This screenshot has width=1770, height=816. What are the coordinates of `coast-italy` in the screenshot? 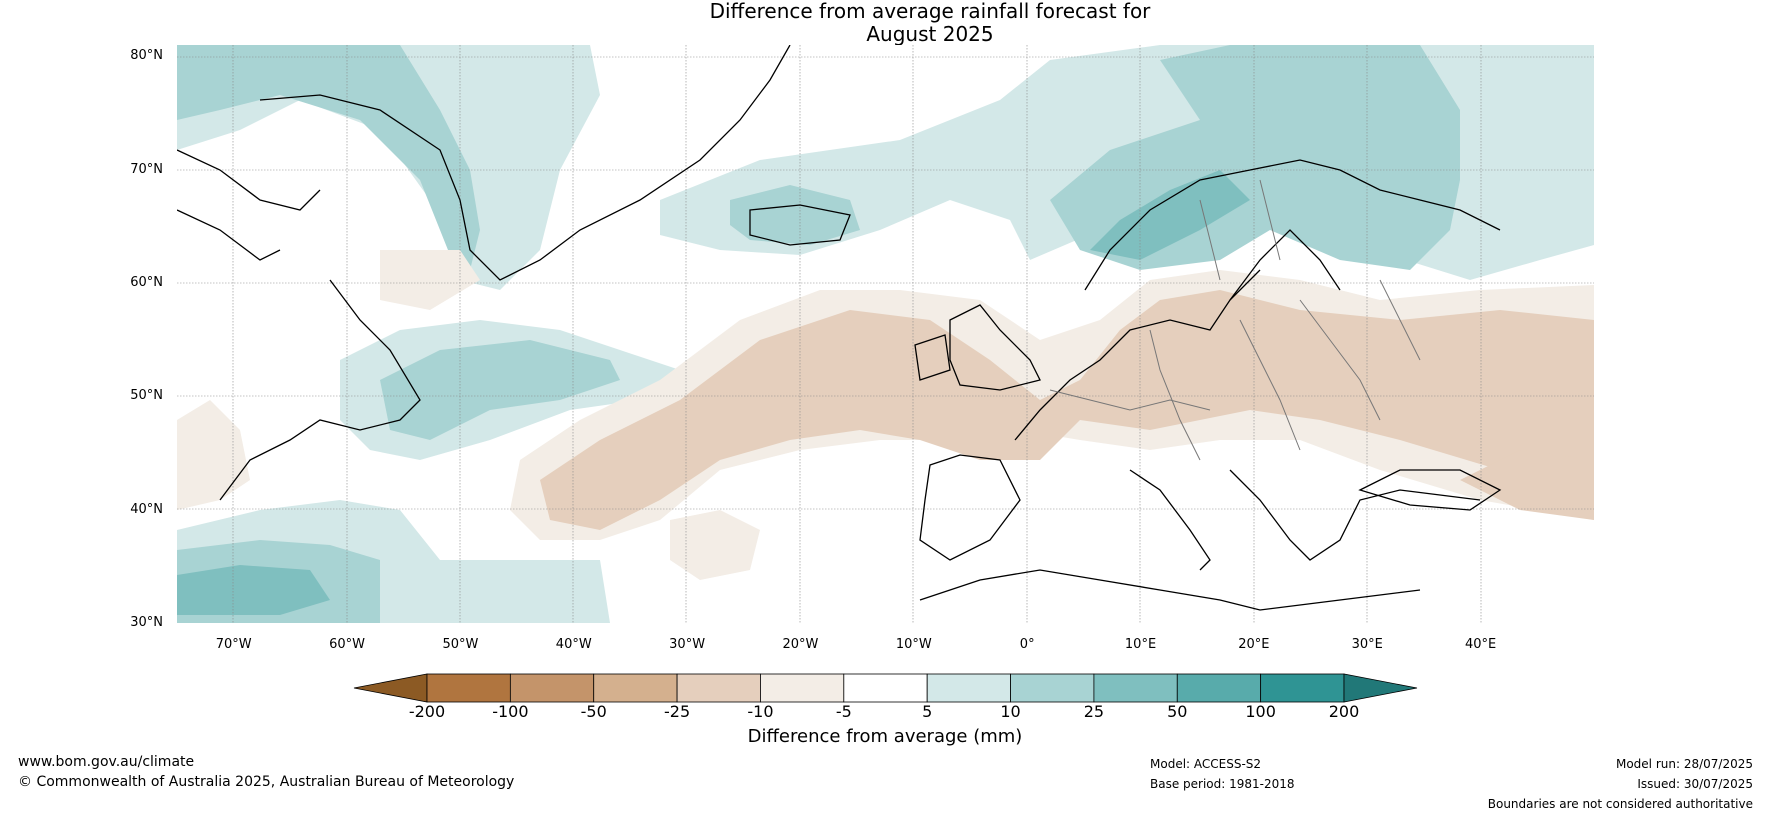 It's located at (1170, 520).